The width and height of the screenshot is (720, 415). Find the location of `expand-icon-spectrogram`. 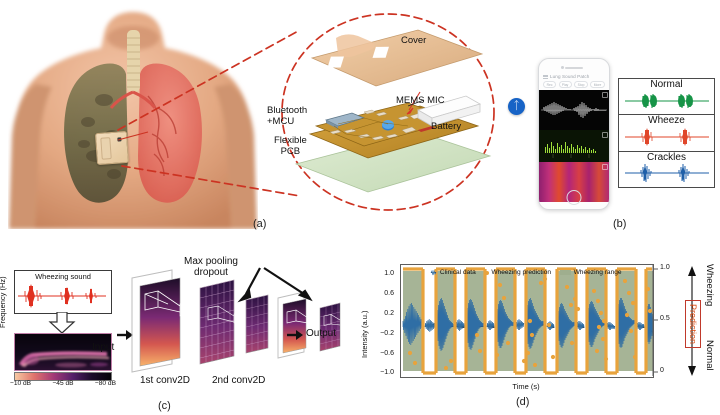

expand-icon-spectrogram is located at coordinates (604, 166).